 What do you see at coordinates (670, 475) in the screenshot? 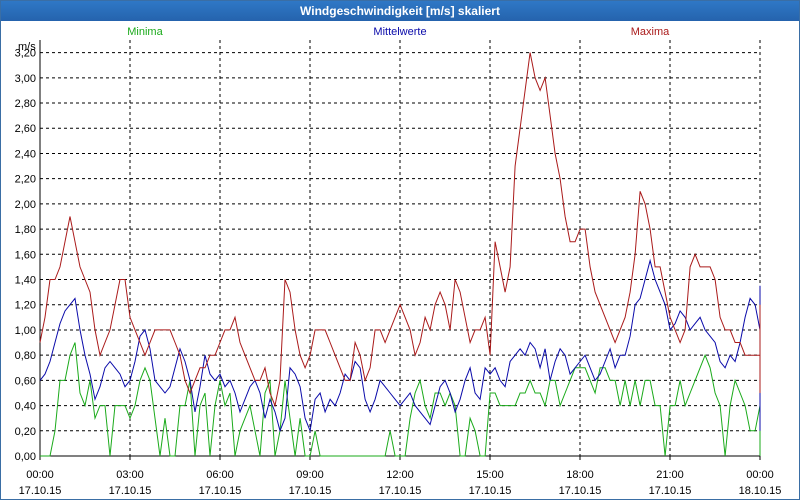
I see `x-tick-time-label: 21:00` at bounding box center [670, 475].